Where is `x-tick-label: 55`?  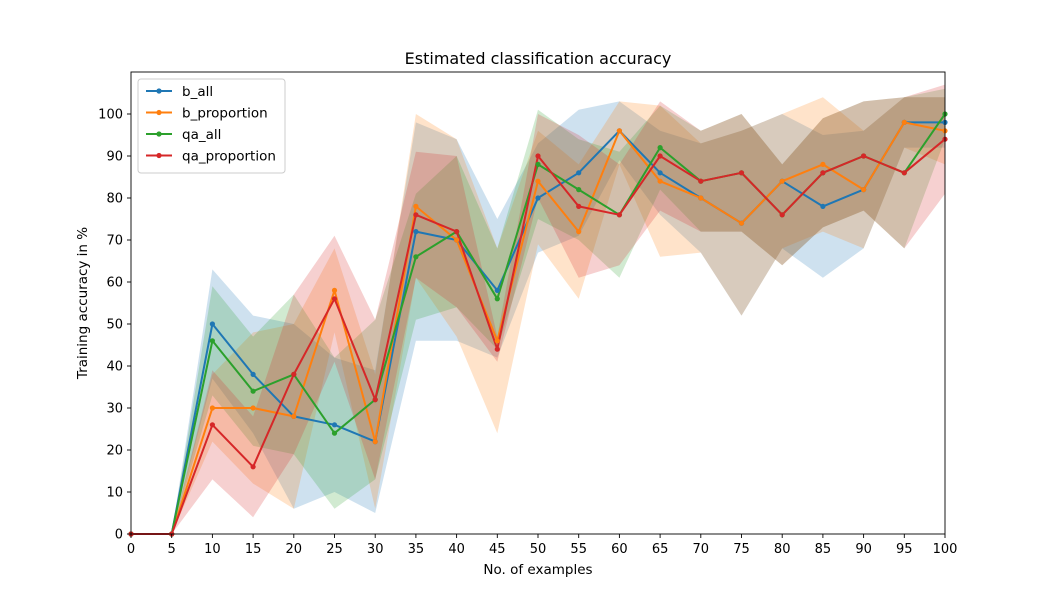 x-tick-label: 55 is located at coordinates (578, 549).